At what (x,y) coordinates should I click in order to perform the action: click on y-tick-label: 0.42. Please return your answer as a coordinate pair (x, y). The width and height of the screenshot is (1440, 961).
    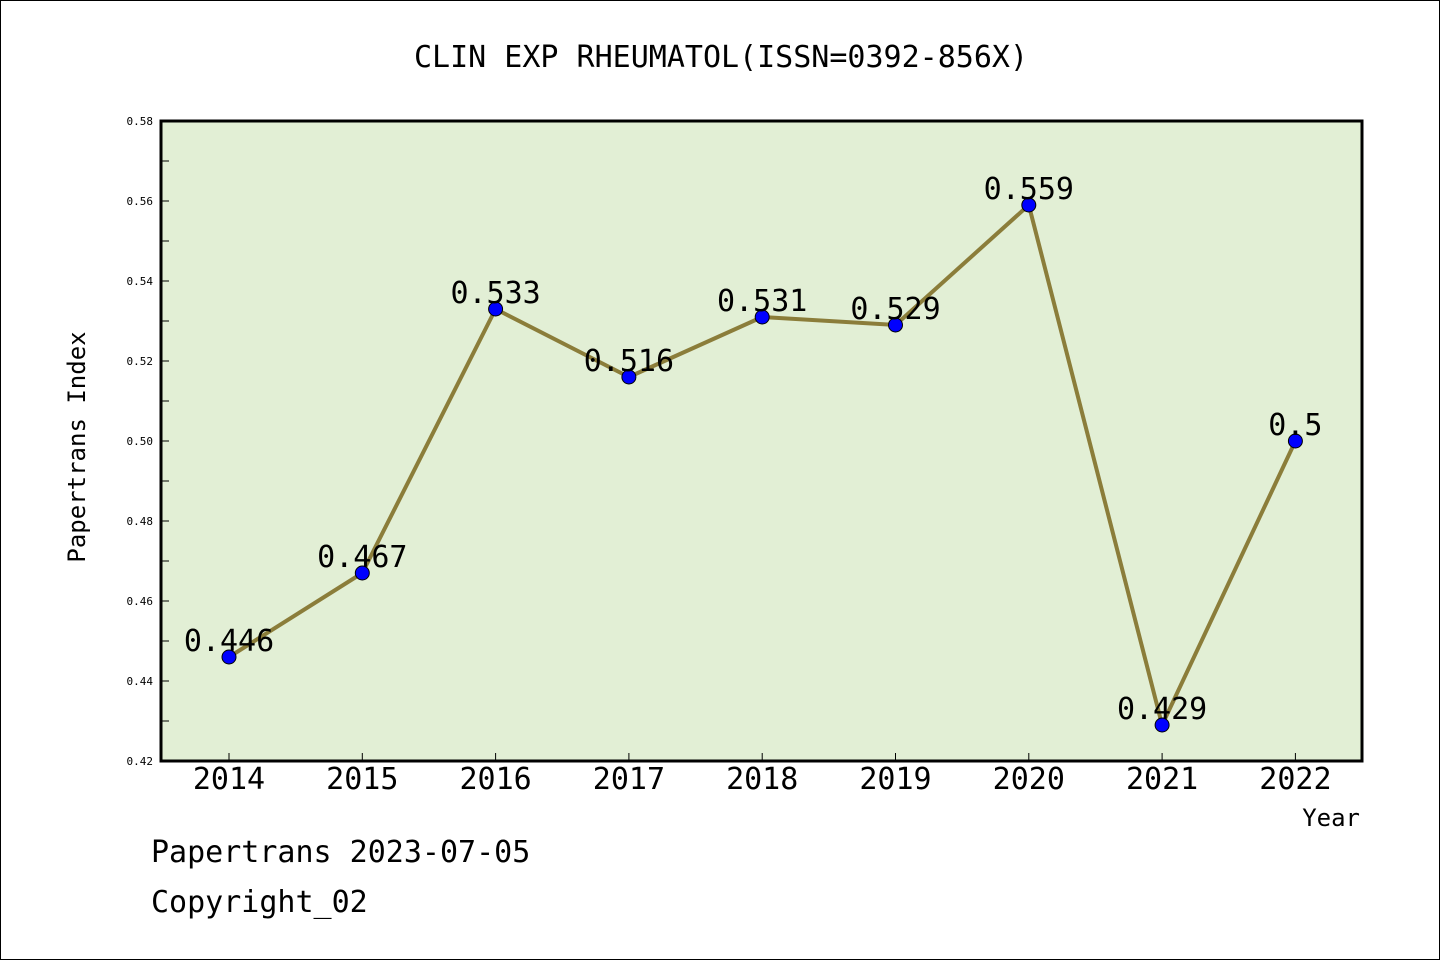
    Looking at the image, I should click on (140, 761).